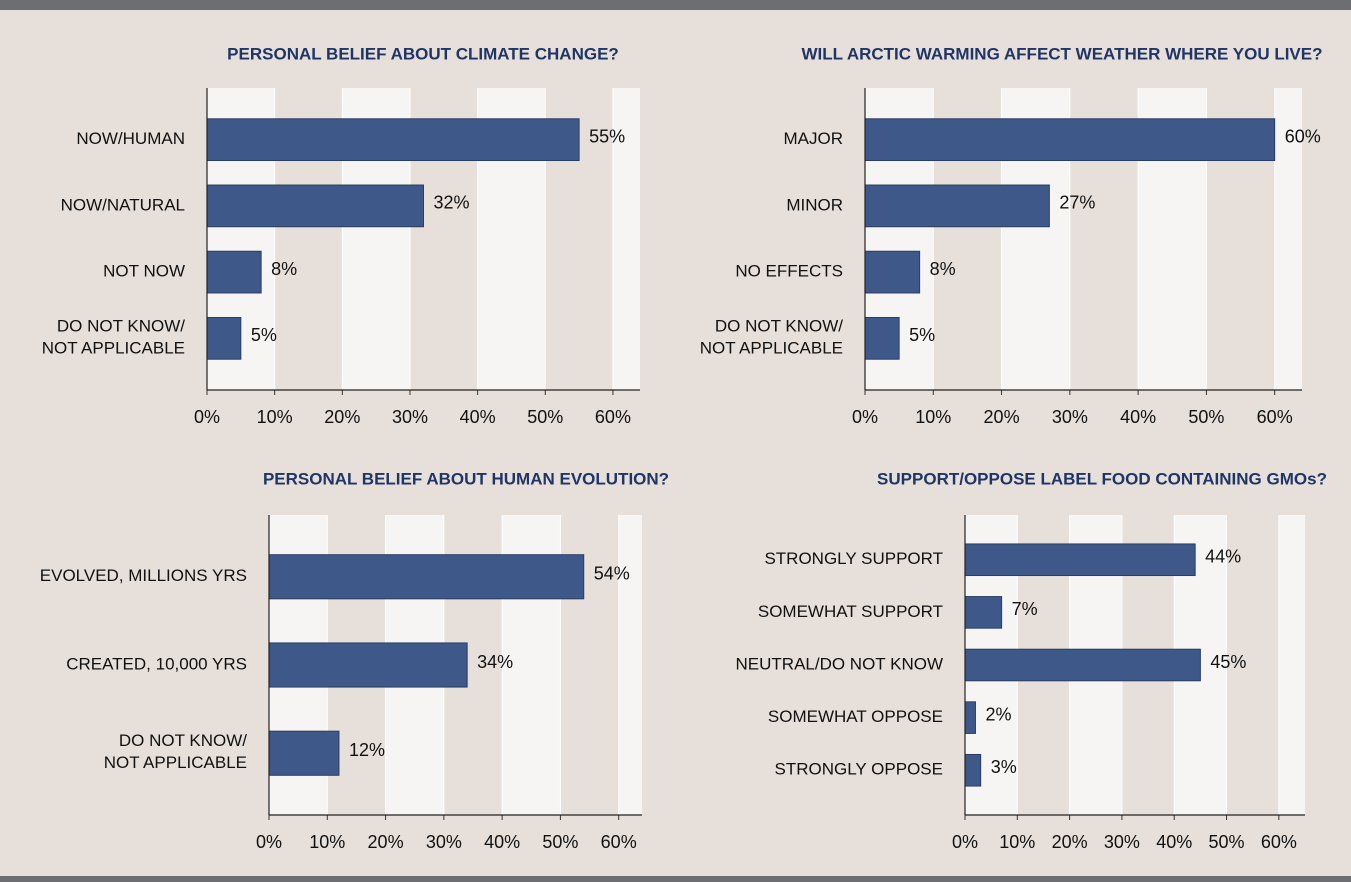 The height and width of the screenshot is (882, 1351). What do you see at coordinates (855, 716) in the screenshot?
I see `y-tick-label: SOMEWHAT OPPOSE` at bounding box center [855, 716].